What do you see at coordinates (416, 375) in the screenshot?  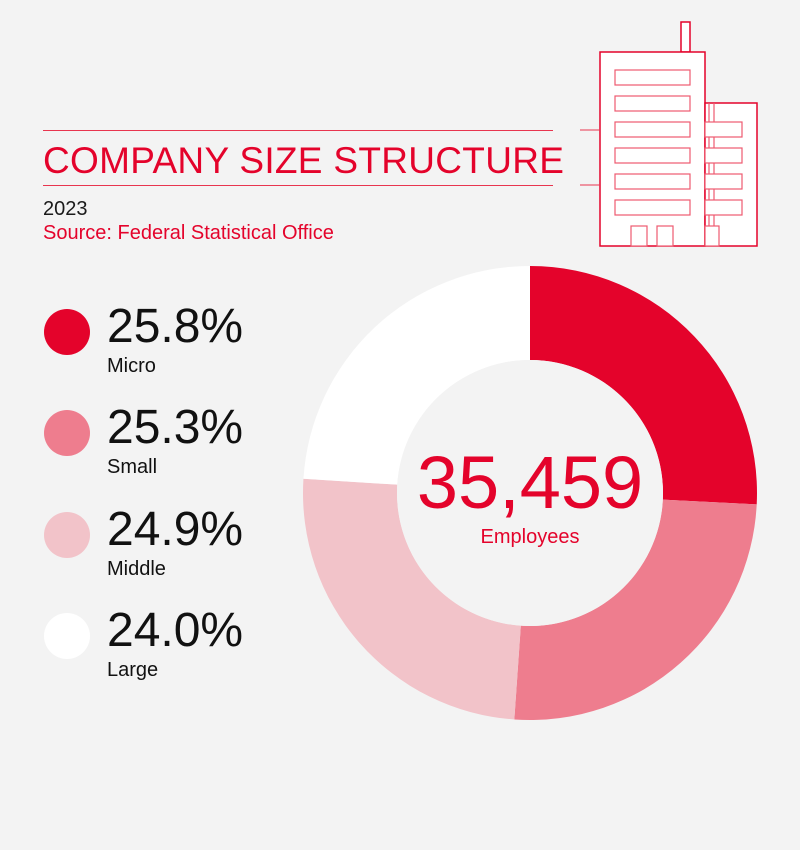 I see `donut-slice-large` at bounding box center [416, 375].